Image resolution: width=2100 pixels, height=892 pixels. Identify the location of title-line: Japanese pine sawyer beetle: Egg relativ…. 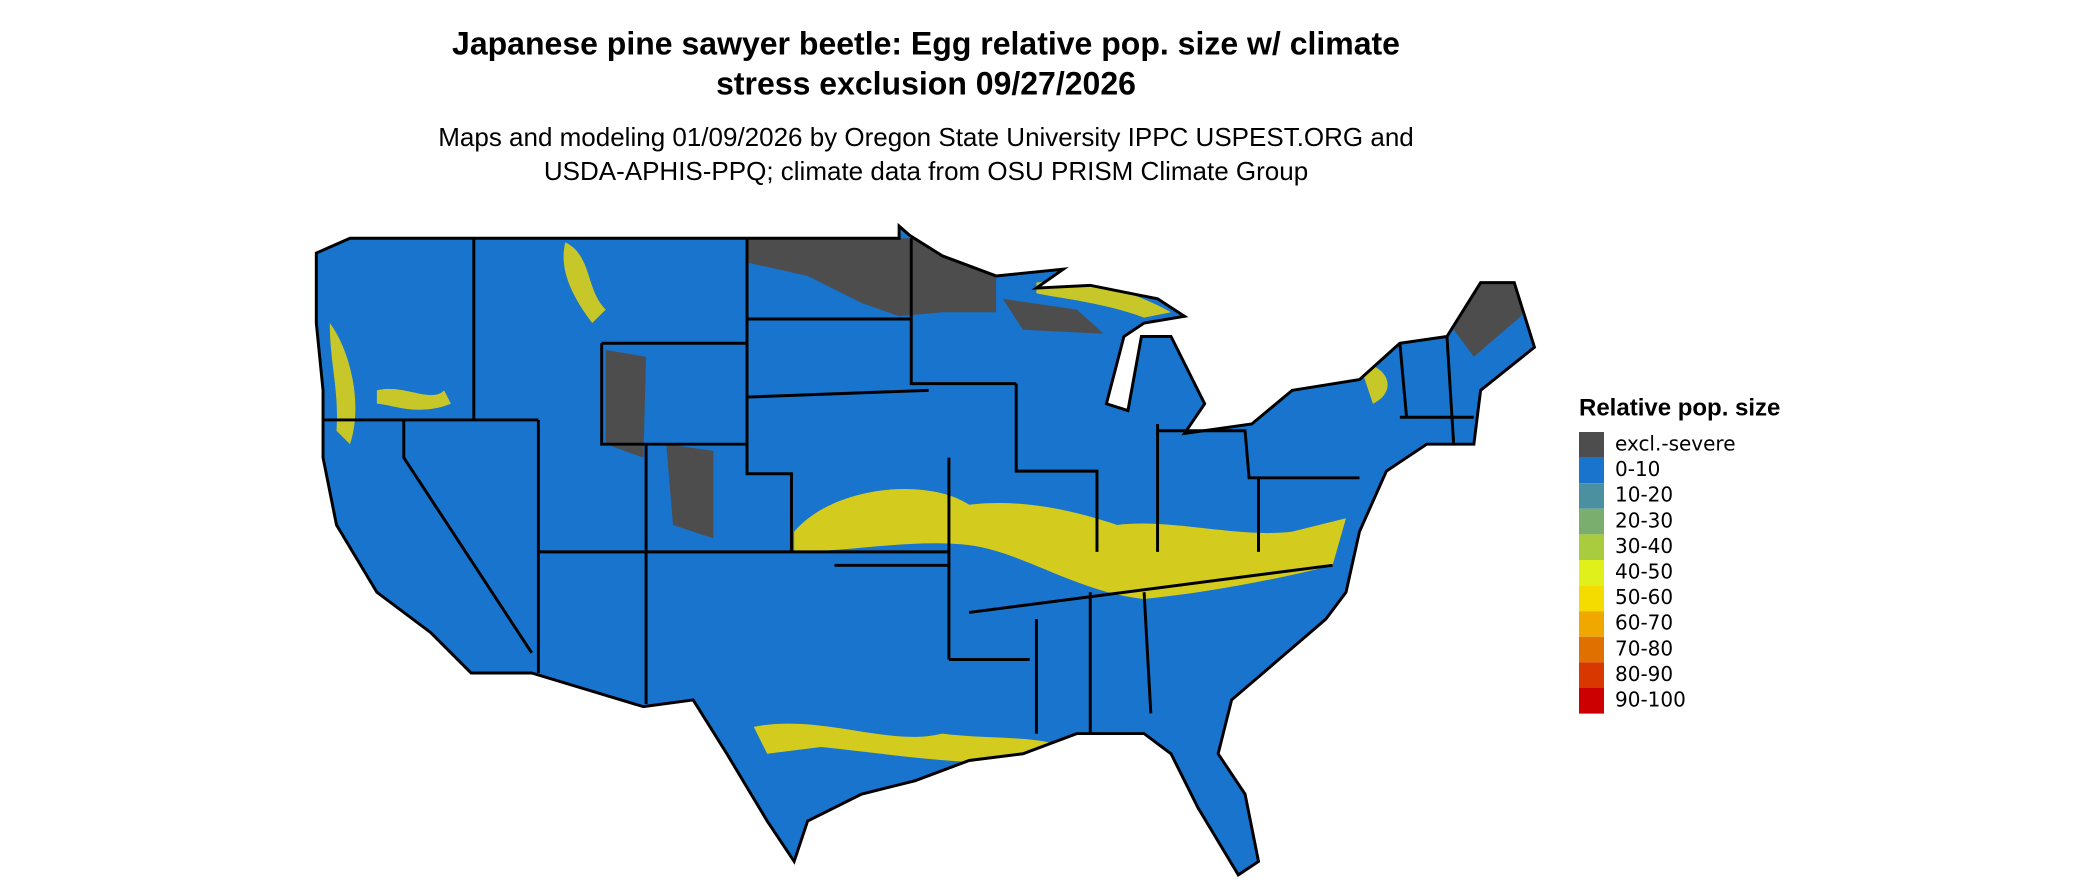
(926, 43).